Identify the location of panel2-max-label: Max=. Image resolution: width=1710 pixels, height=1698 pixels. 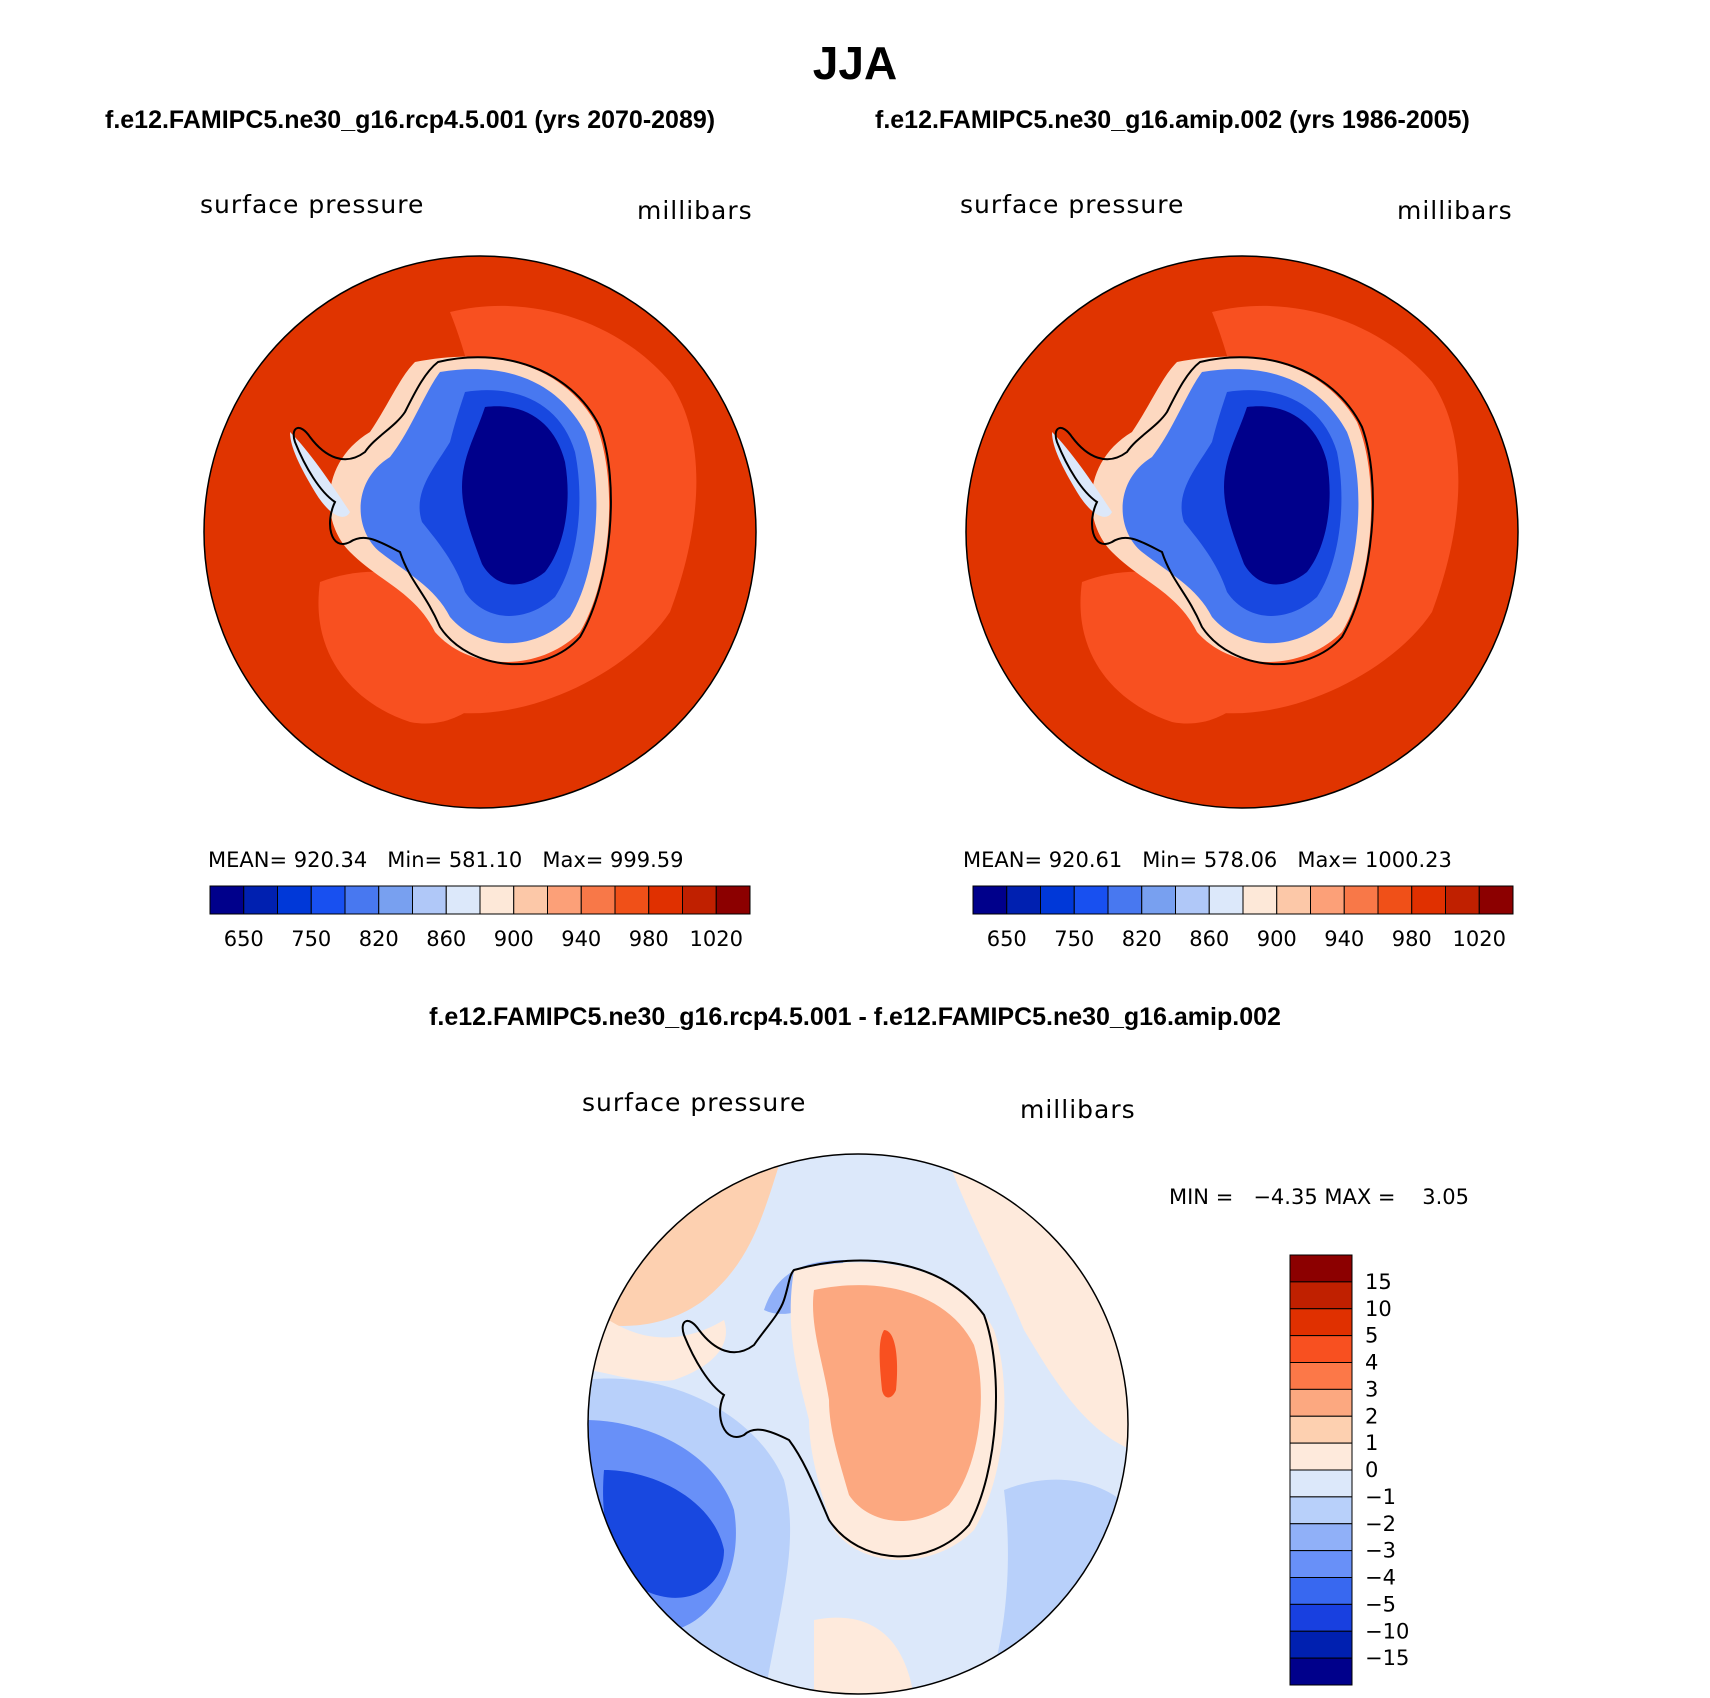
(1328, 860).